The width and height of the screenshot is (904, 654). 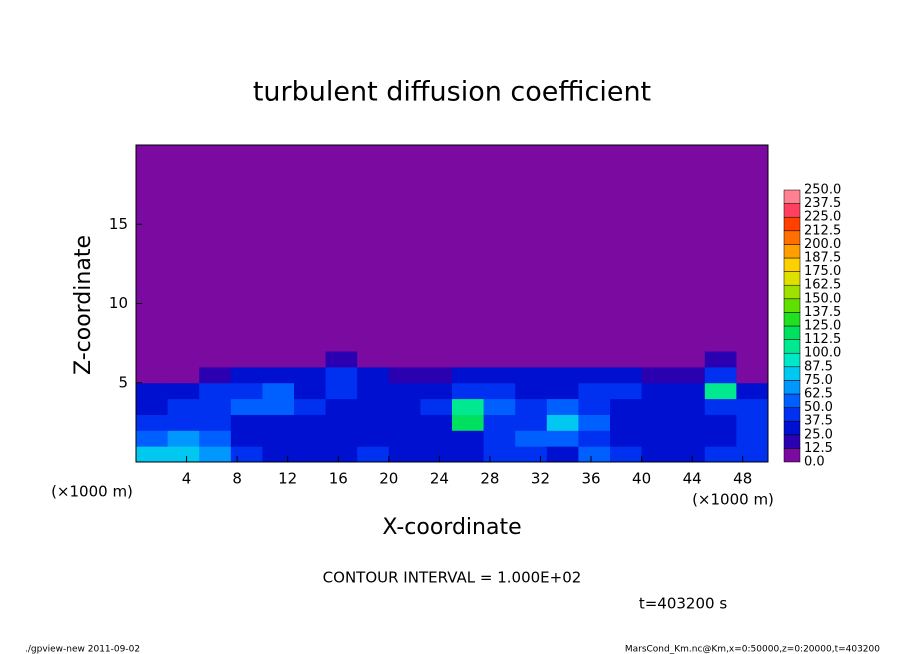 I want to click on colorbar-label: 12.5, so click(x=818, y=448).